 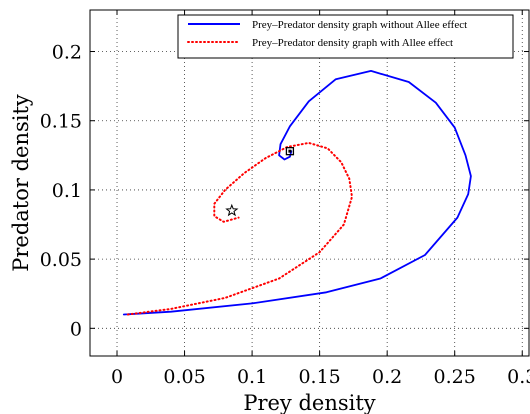 I want to click on y-tick-label: 0.05, so click(x=61, y=260).